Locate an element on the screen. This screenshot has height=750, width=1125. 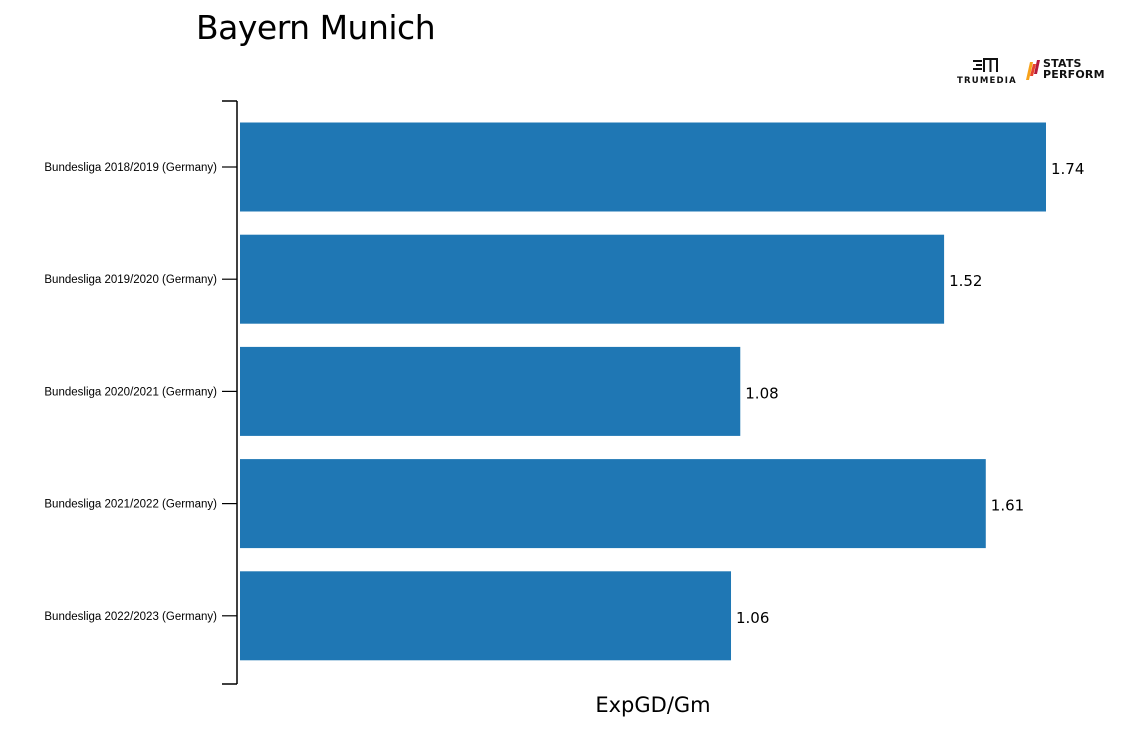
y-tick-label: Bundesliga 2022/2023 (Germany) is located at coordinates (130, 617).